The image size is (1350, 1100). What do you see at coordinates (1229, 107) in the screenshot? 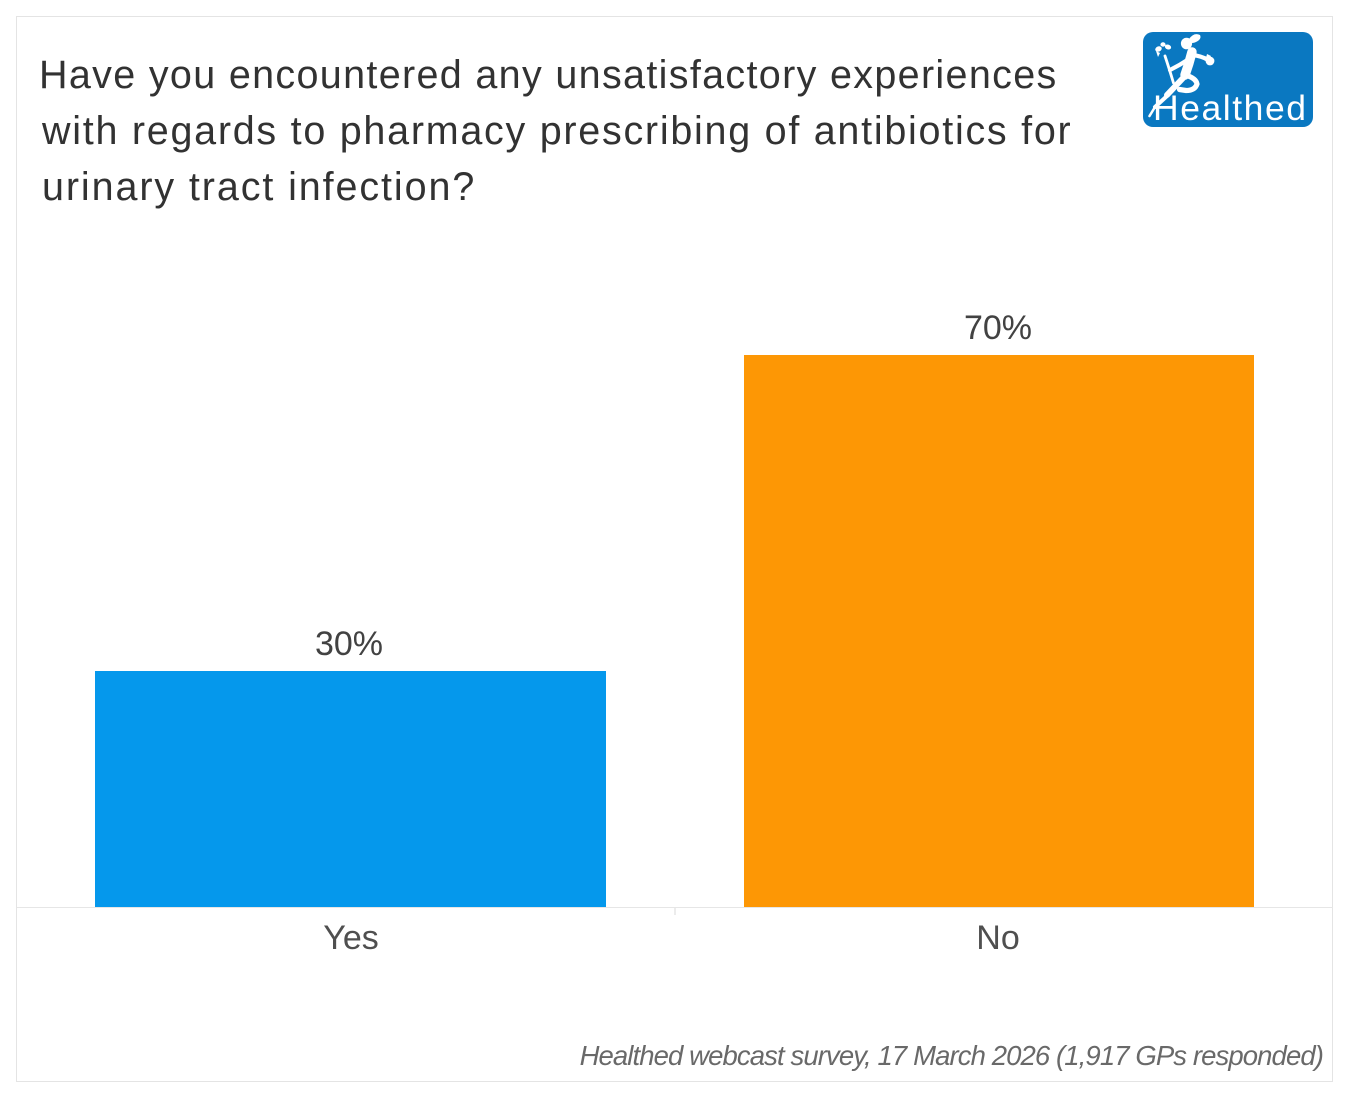
I see `svg-text: Healthed` at bounding box center [1229, 107].